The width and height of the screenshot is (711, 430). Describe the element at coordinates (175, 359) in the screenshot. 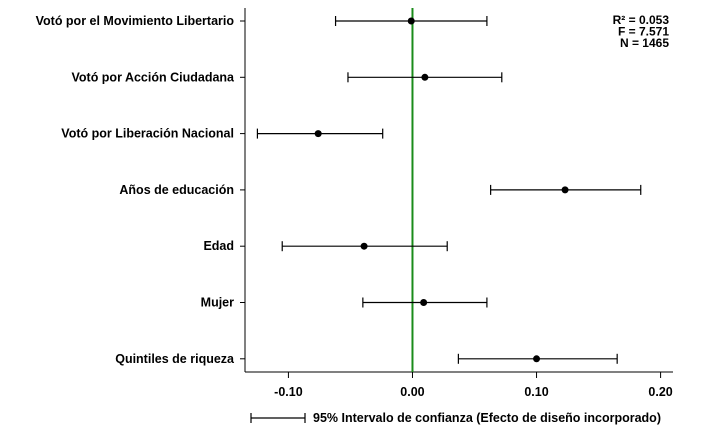

I see `category-label: Quintiles de riqueza` at that location.